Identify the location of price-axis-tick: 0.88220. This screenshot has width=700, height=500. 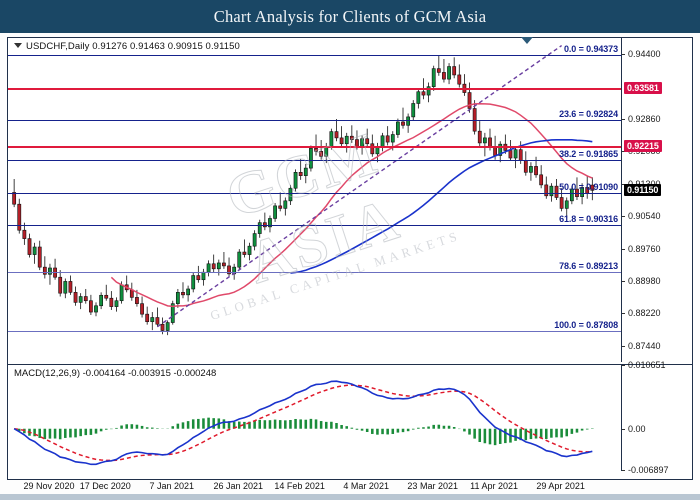
(644, 313).